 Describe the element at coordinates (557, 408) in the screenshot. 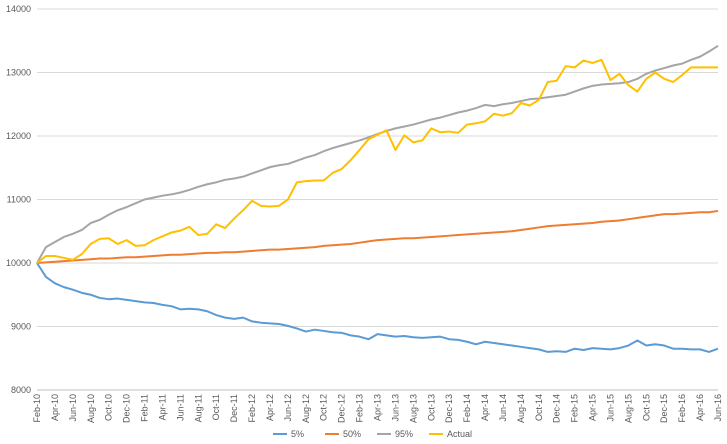

I see `x-tick-label: Dec-14` at that location.